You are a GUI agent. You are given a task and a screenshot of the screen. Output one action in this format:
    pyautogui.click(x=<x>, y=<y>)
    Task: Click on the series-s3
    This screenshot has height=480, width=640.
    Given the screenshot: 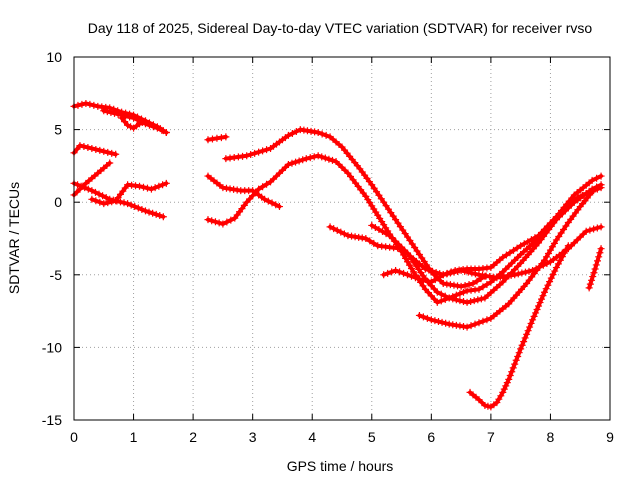 What is the action you would take?
    pyautogui.click(x=133, y=123)
    